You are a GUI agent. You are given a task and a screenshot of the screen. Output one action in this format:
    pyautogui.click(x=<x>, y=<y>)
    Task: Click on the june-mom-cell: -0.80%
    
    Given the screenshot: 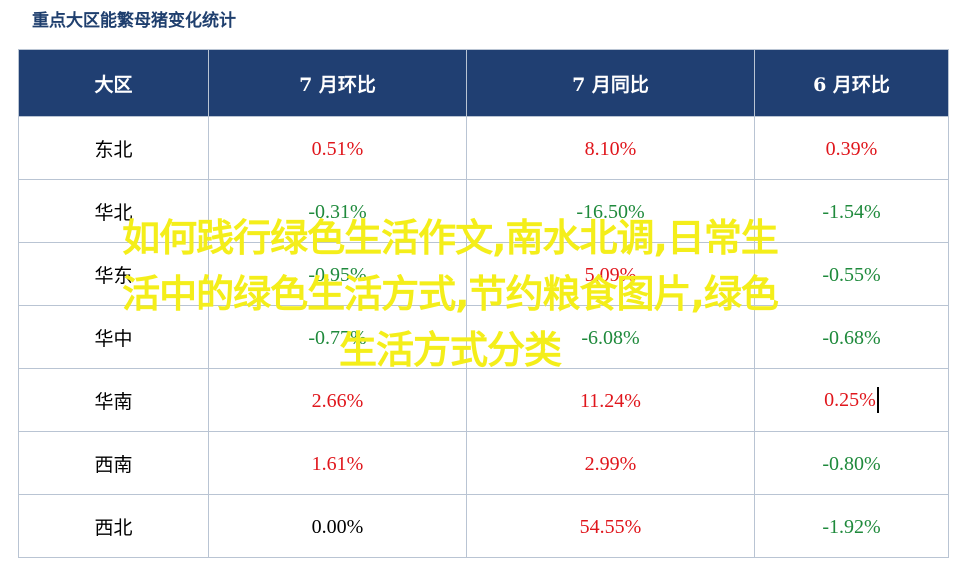 What is the action you would take?
    pyautogui.click(x=851, y=463)
    